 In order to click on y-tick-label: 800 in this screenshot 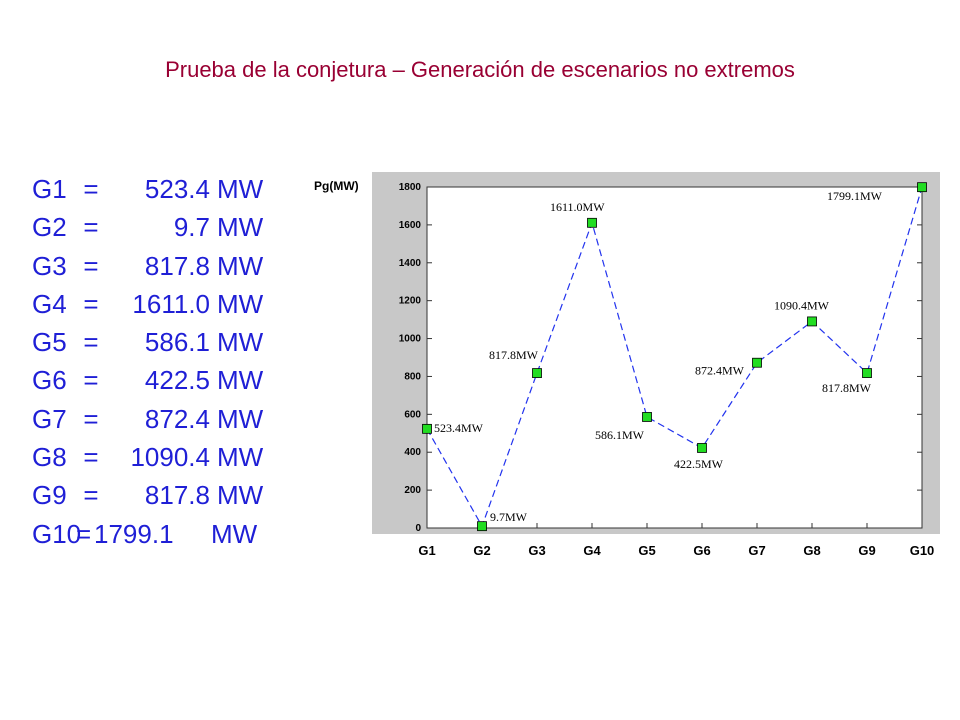, I will do `click(412, 376)`.